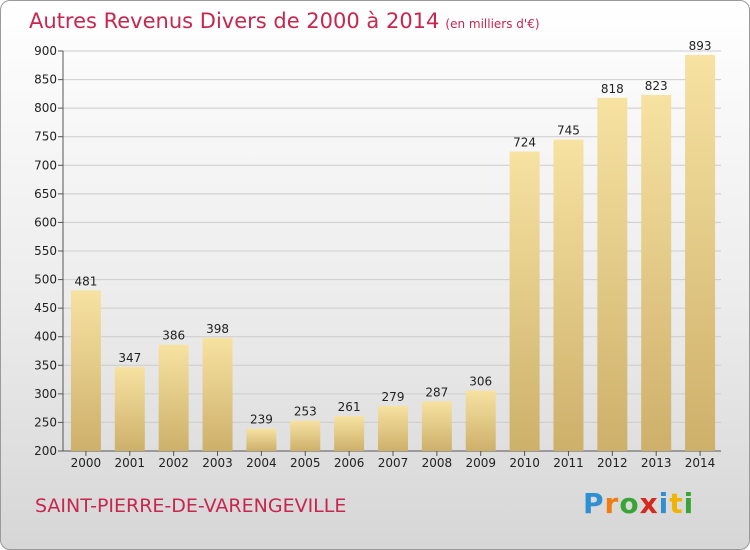 This screenshot has height=550, width=750. Describe the element at coordinates (700, 46) in the screenshot. I see `bar-value-label: 893` at that location.